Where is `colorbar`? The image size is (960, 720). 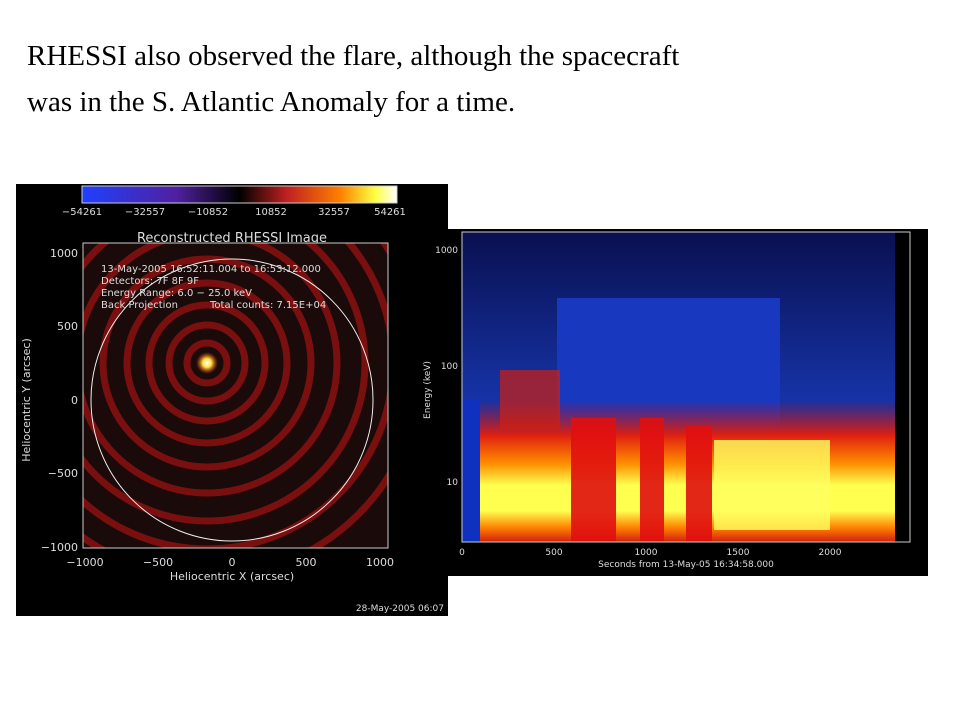 colorbar is located at coordinates (239, 194).